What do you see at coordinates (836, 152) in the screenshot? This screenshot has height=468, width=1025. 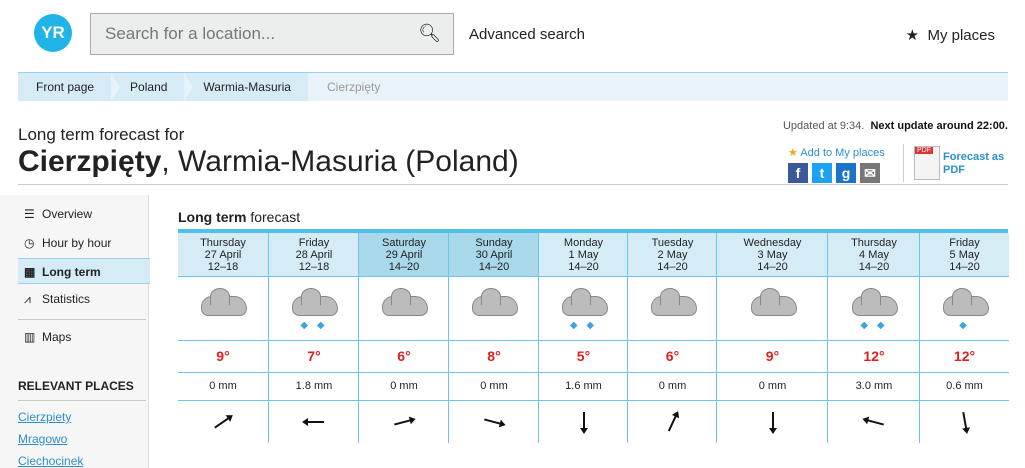 I see `add-to-my-places: ★ Add to My places` at bounding box center [836, 152].